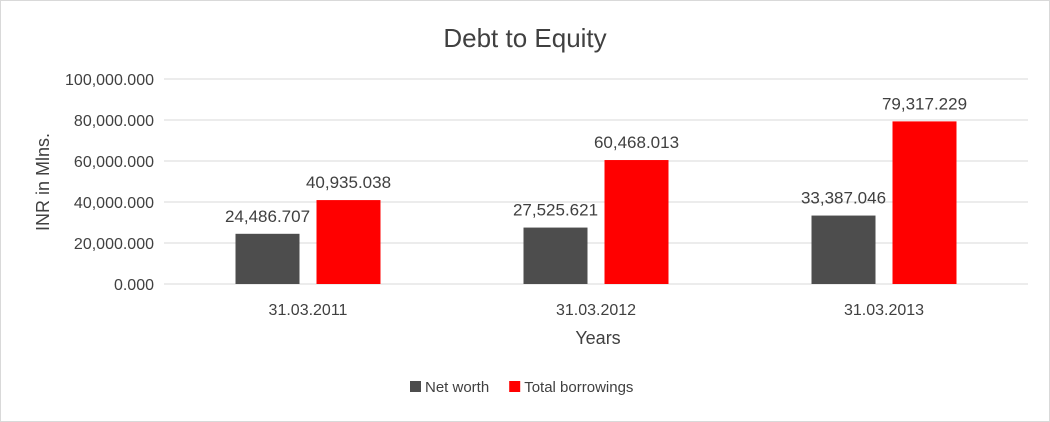 Image resolution: width=1050 pixels, height=422 pixels. I want to click on y-tick-label: 60,000.000, so click(114, 162).